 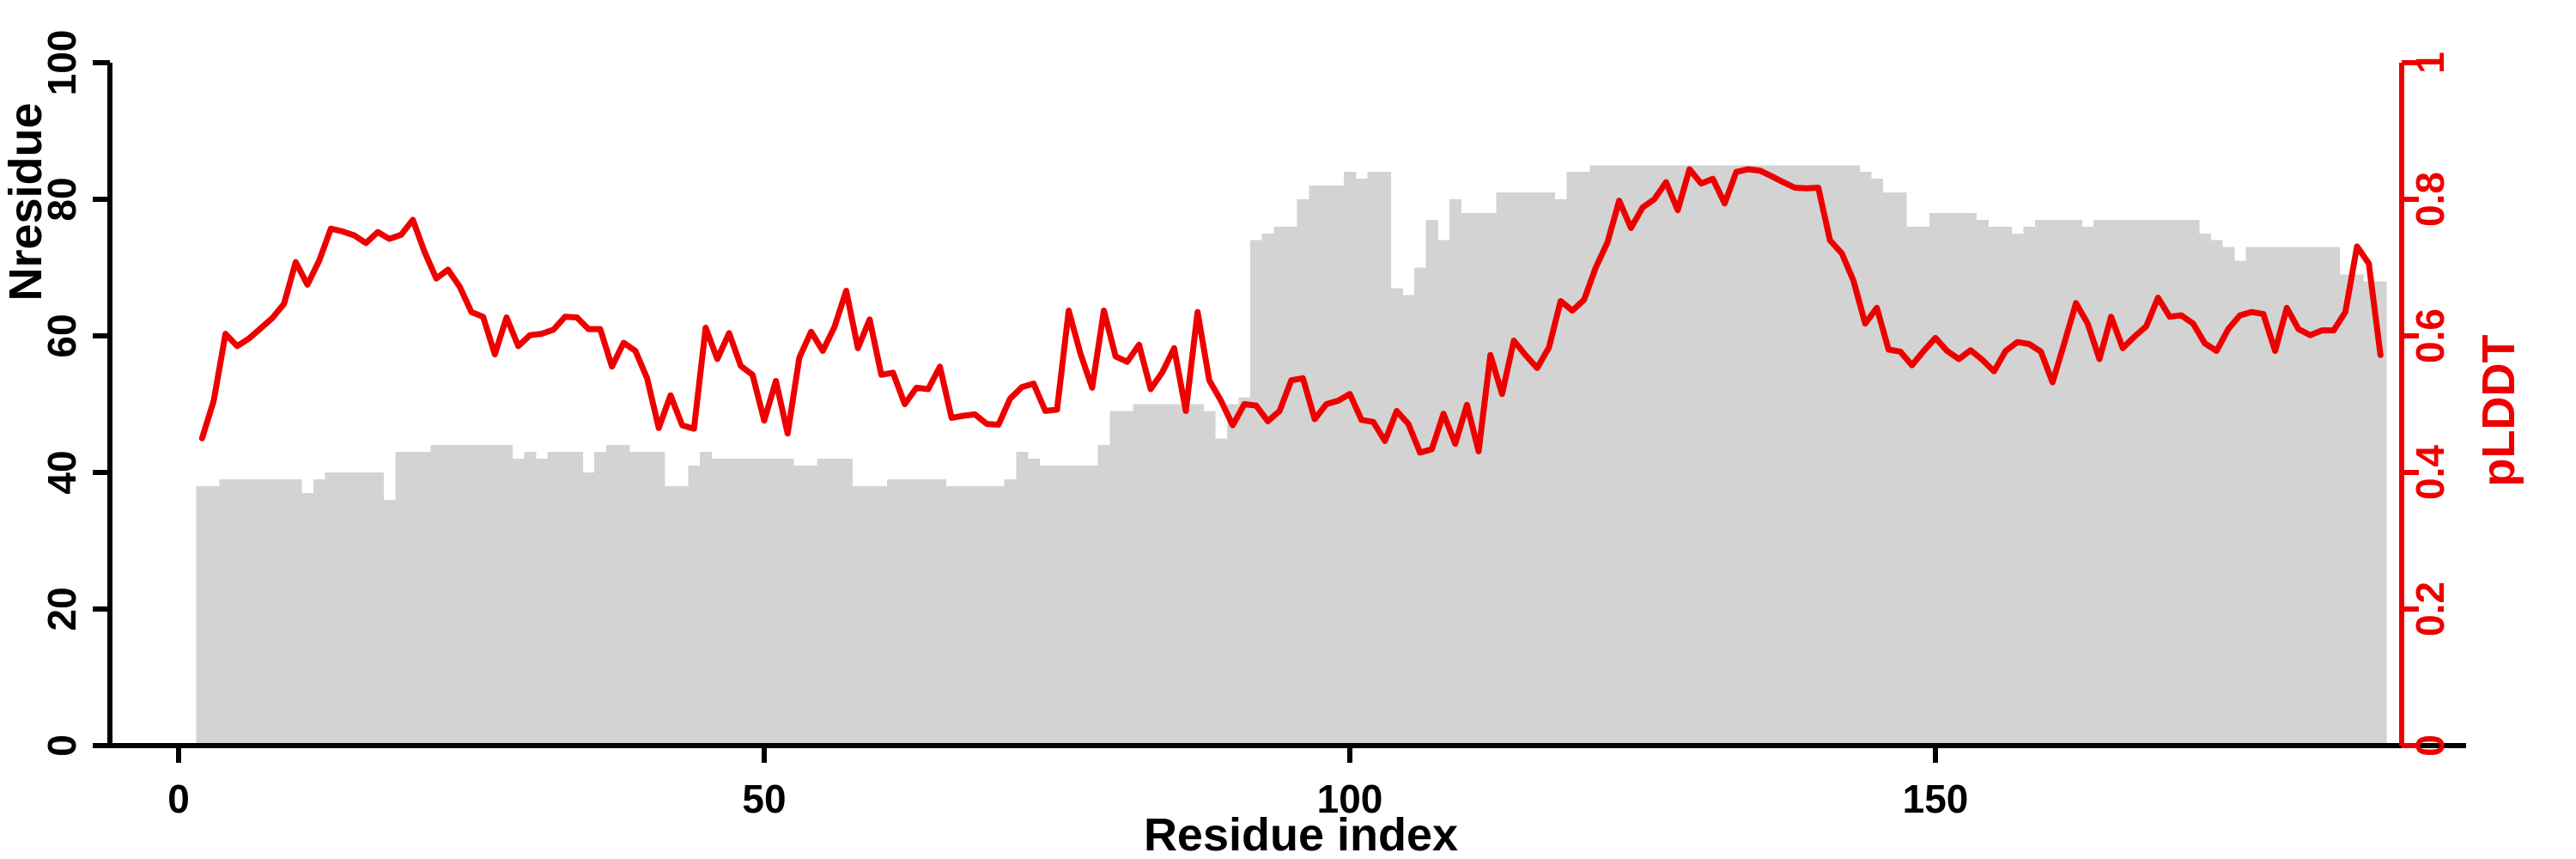 What do you see at coordinates (61, 63) in the screenshot?
I see `y-left-tick-label-100: 100` at bounding box center [61, 63].